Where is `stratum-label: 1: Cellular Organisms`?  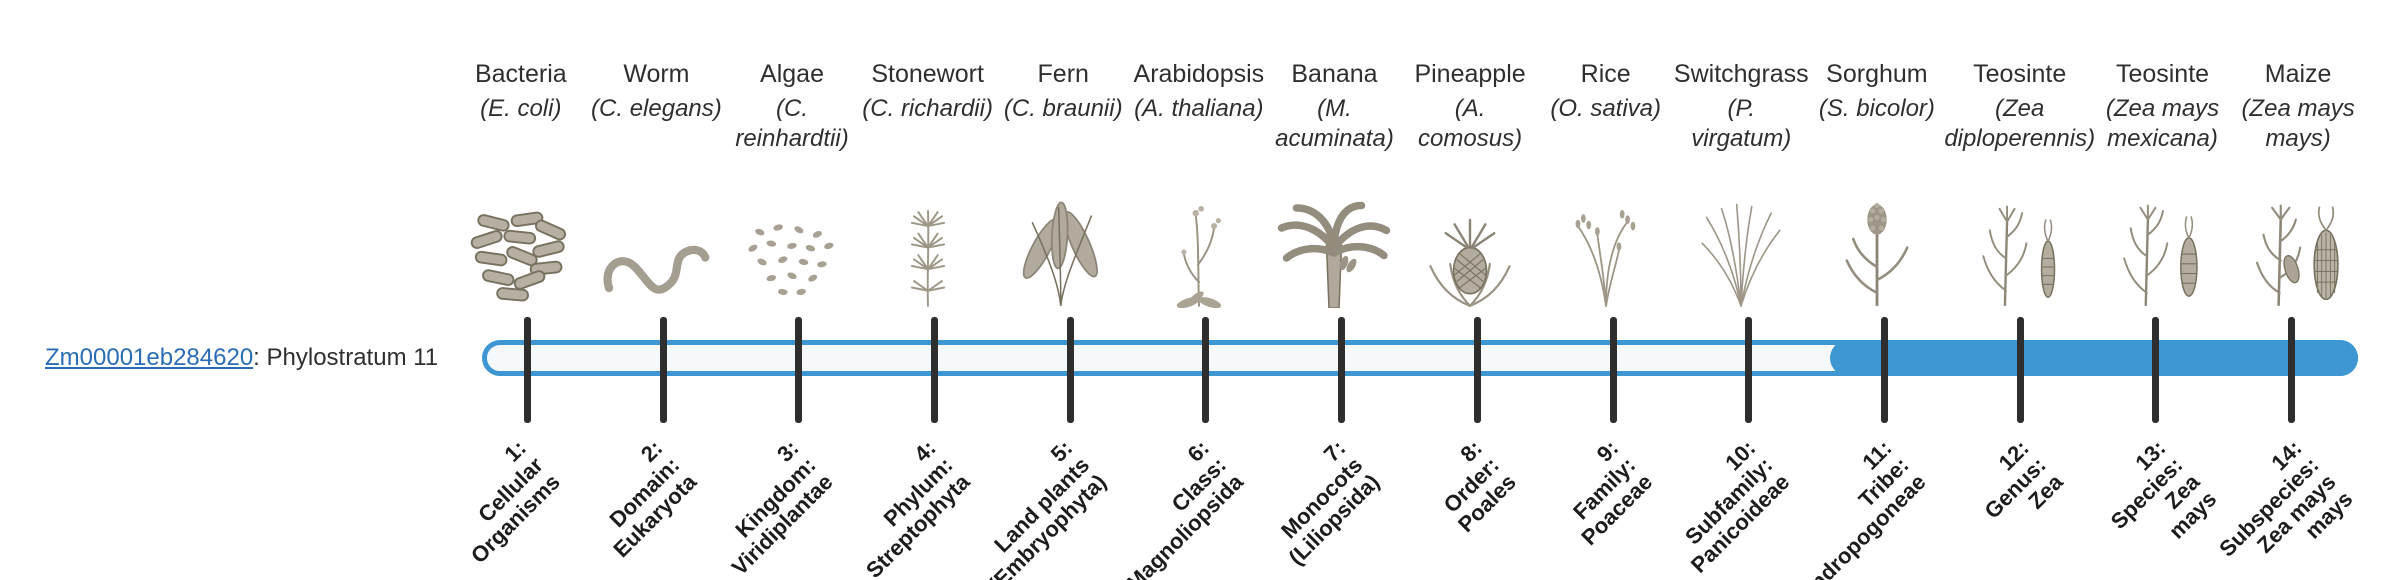 stratum-label: 1: Cellular Organisms is located at coordinates (515, 502).